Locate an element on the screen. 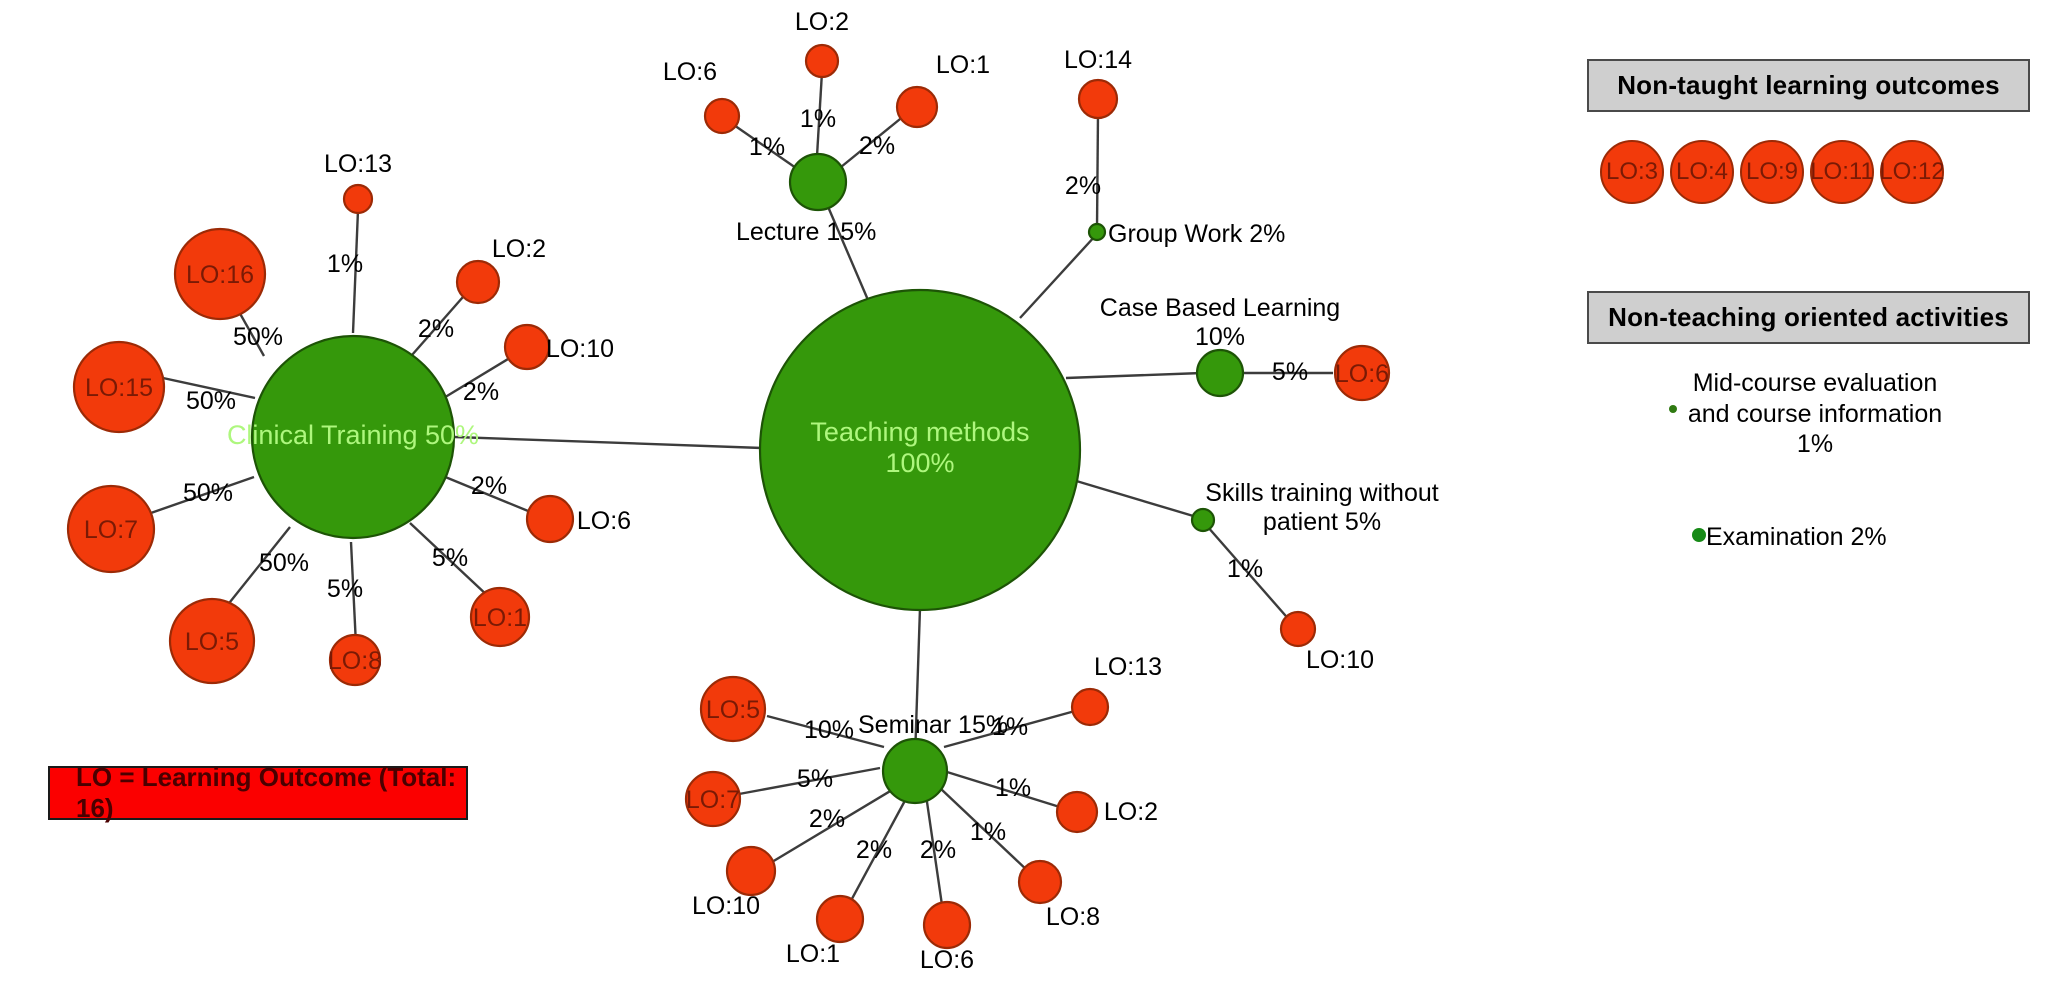 Image resolution: width=2059 pixels, height=1001 pixels. edge-clinical-lo1 is located at coordinates (449, 560).